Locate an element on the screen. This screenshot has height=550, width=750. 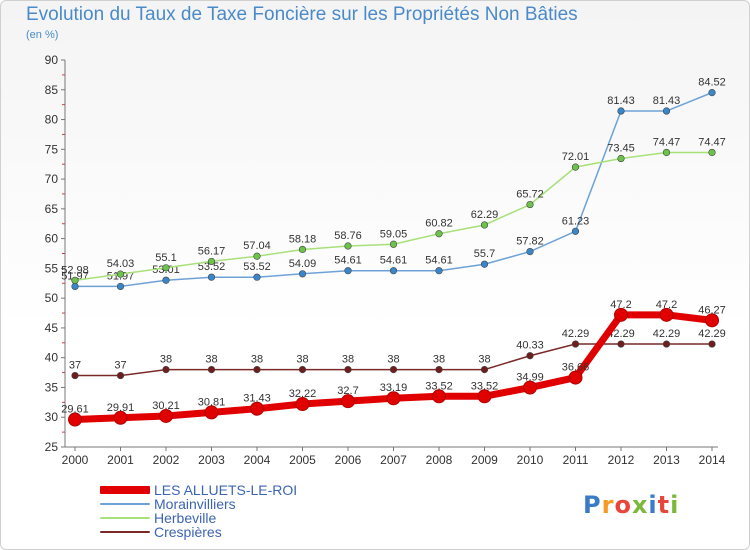
data-label-morainvilliers: 57.82 is located at coordinates (530, 242).